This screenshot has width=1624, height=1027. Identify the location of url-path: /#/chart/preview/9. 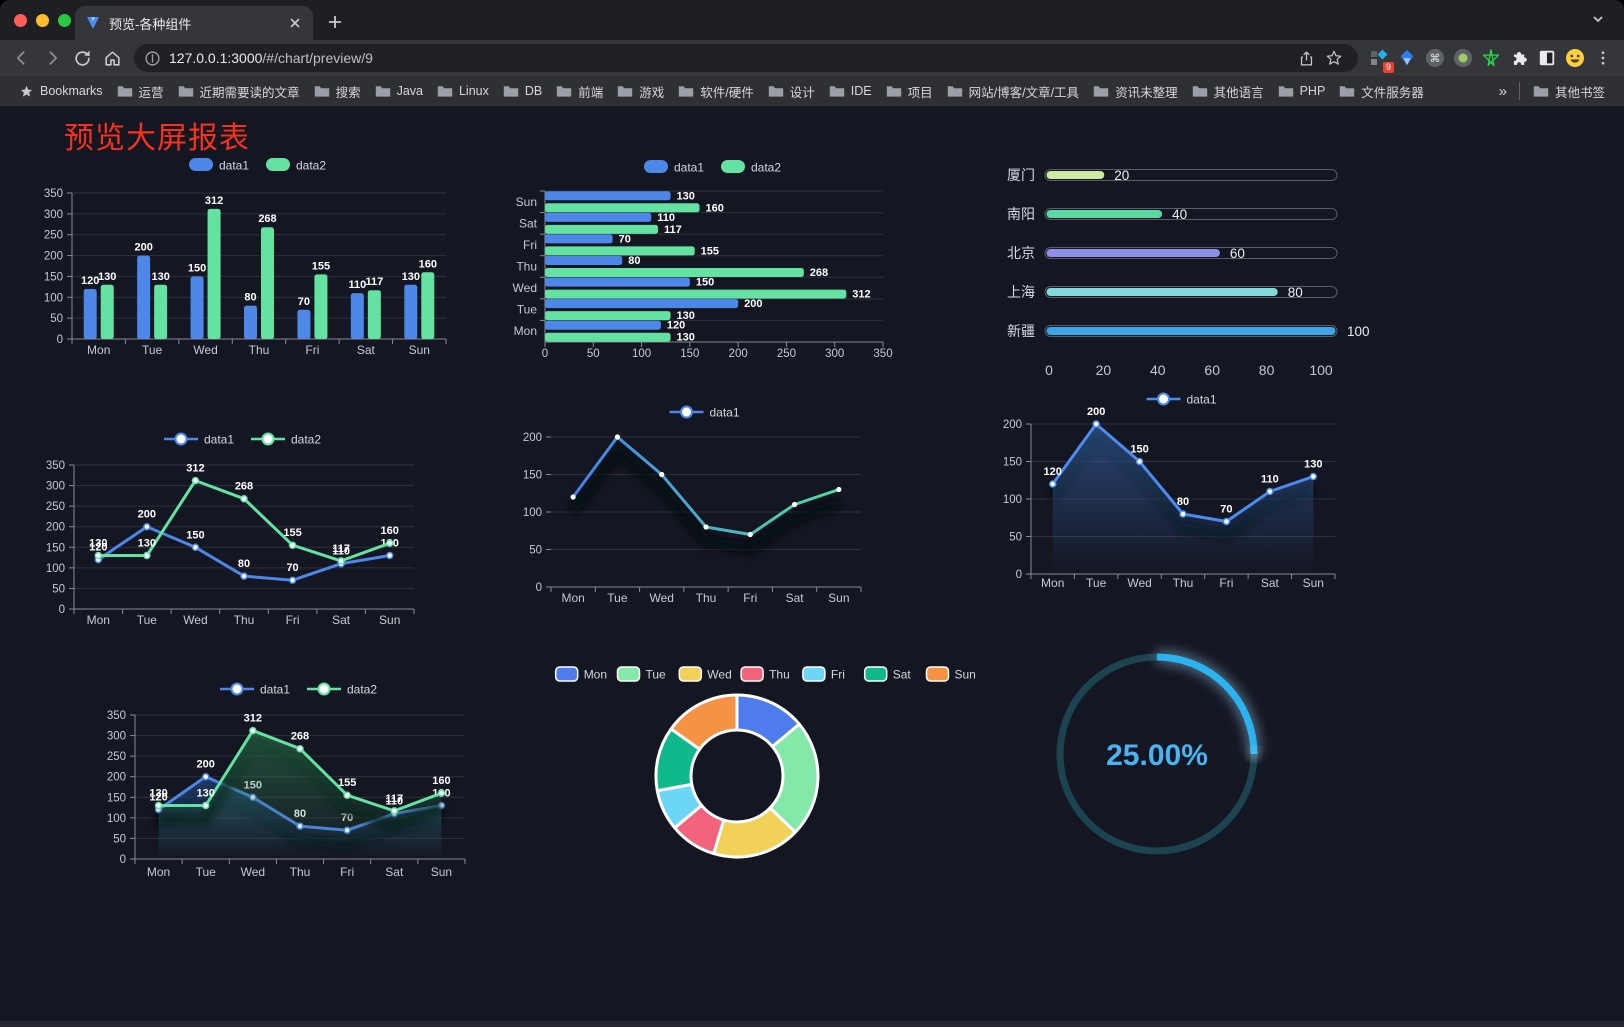
(317, 58).